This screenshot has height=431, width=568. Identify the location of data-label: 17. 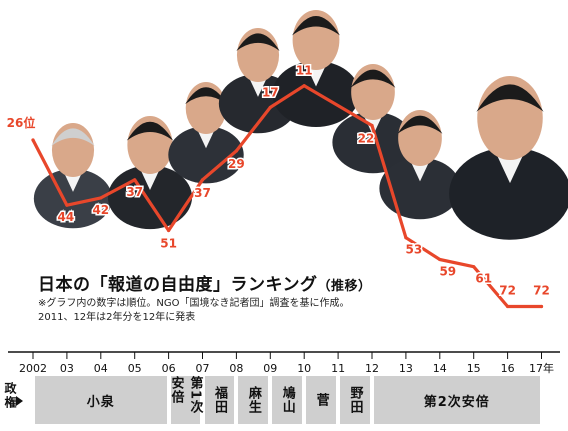
(270, 92).